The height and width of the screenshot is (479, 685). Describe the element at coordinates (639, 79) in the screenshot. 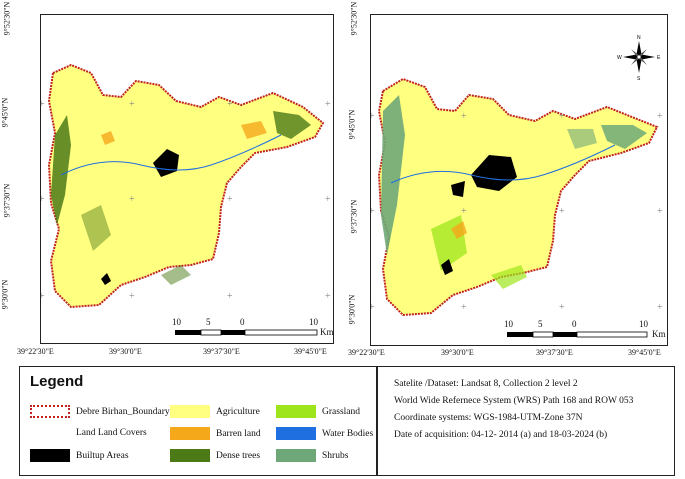

I see `svg-text: S` at that location.